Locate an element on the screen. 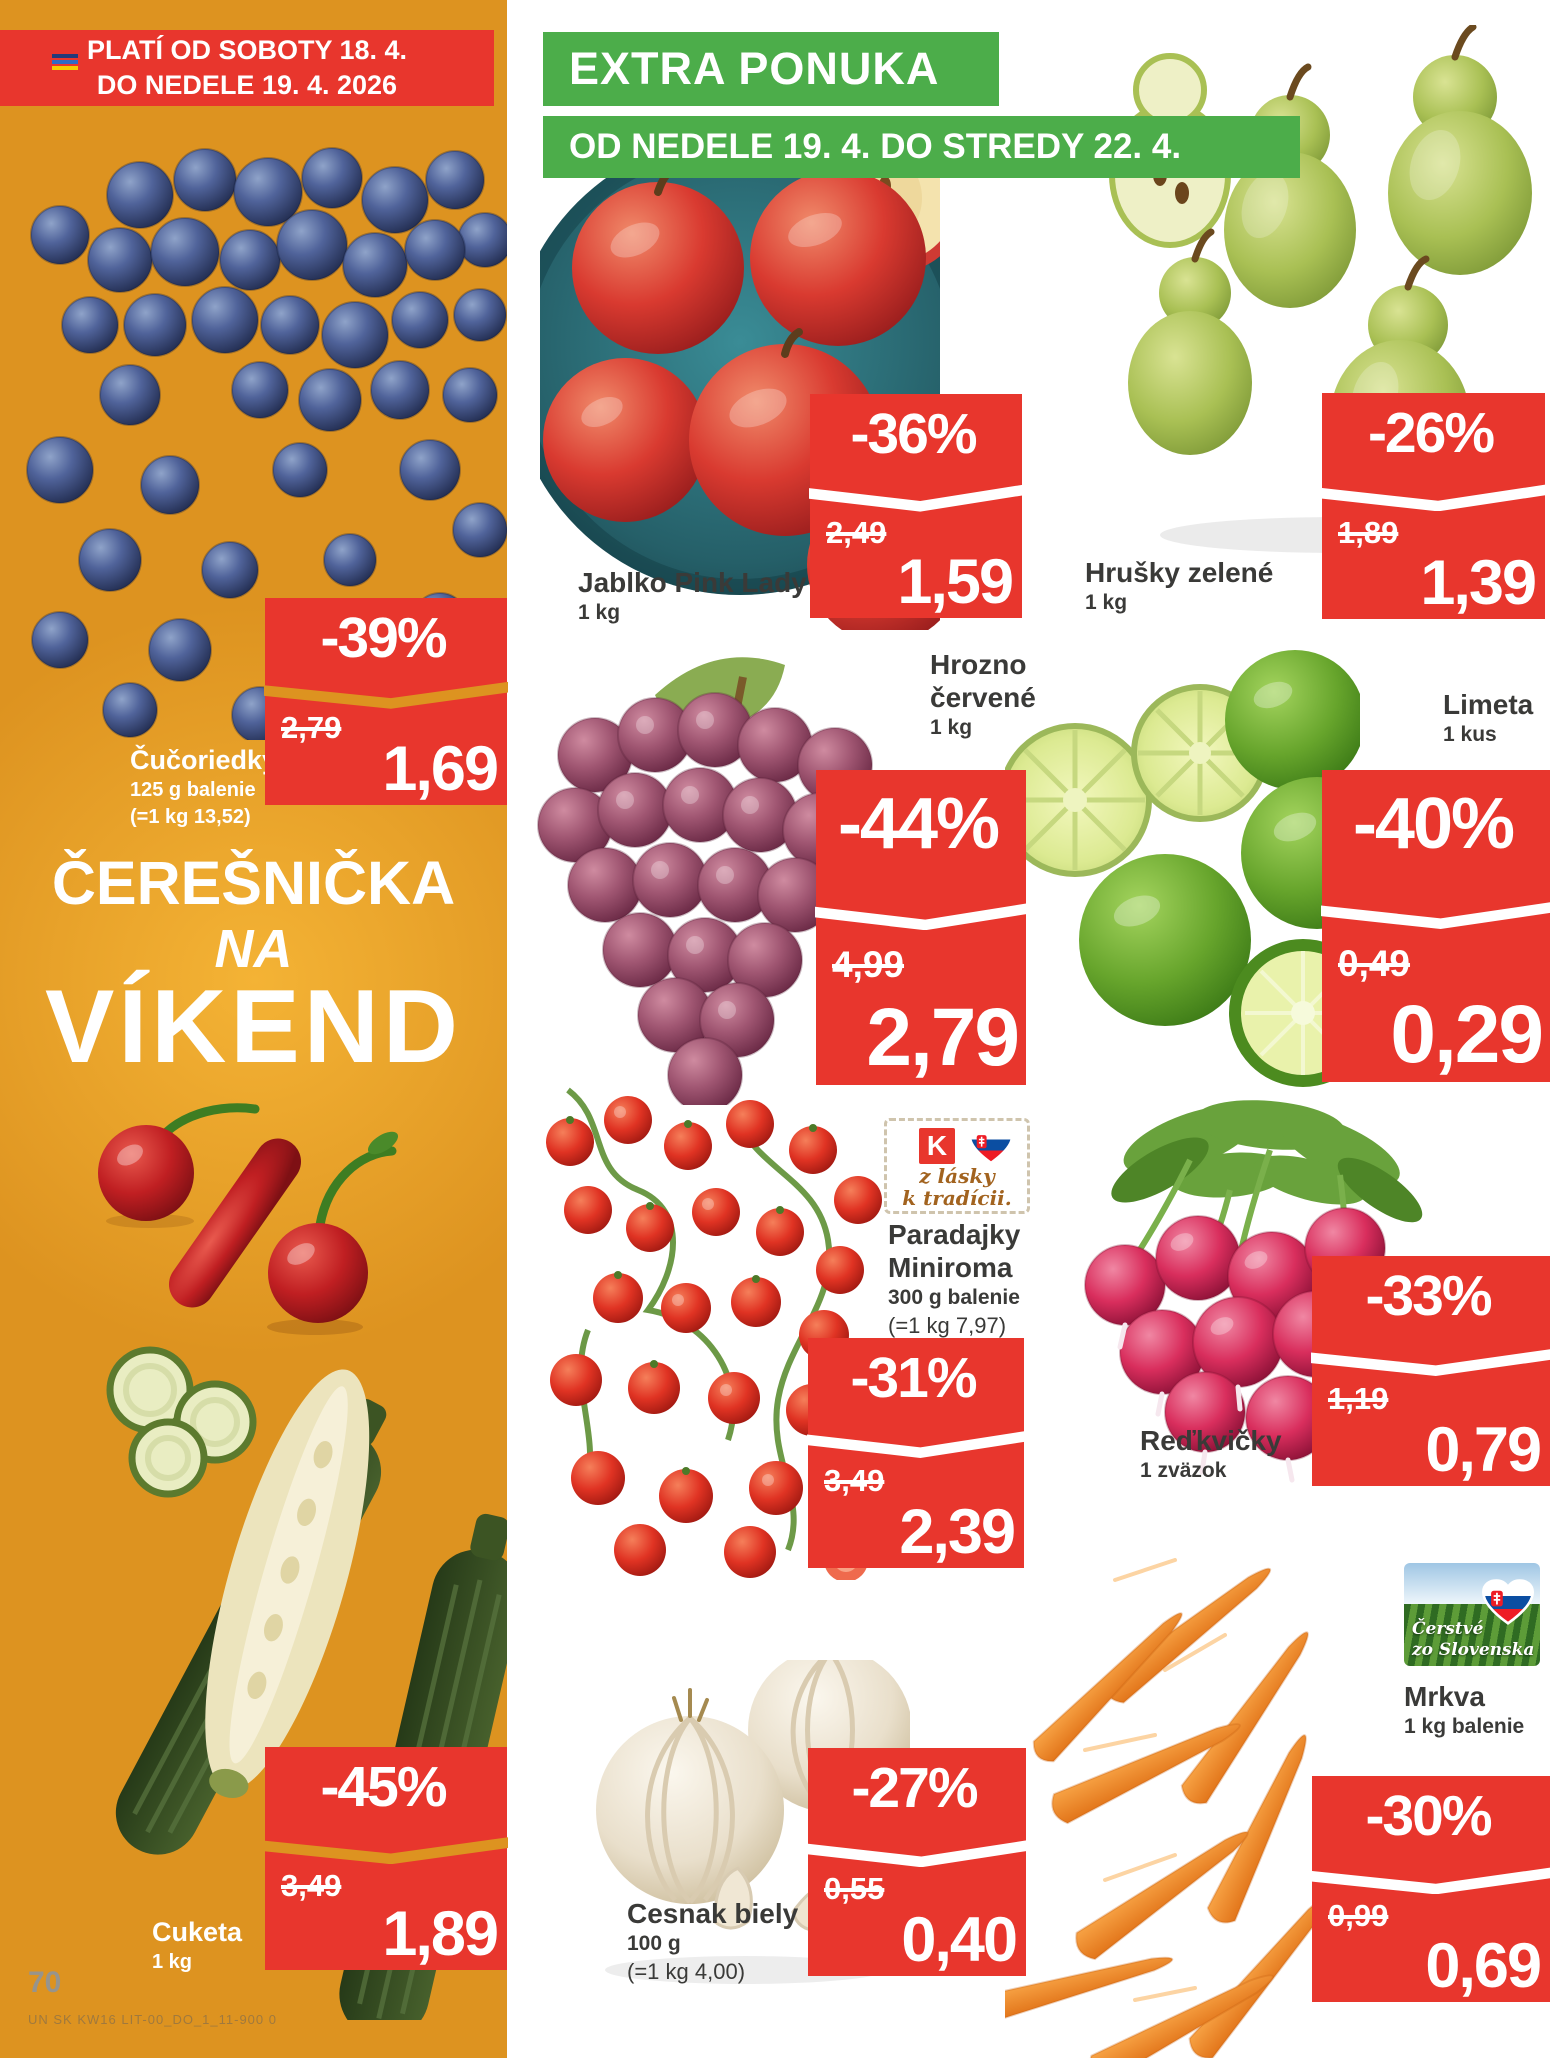  carrots-photo is located at coordinates (1167, 1808).